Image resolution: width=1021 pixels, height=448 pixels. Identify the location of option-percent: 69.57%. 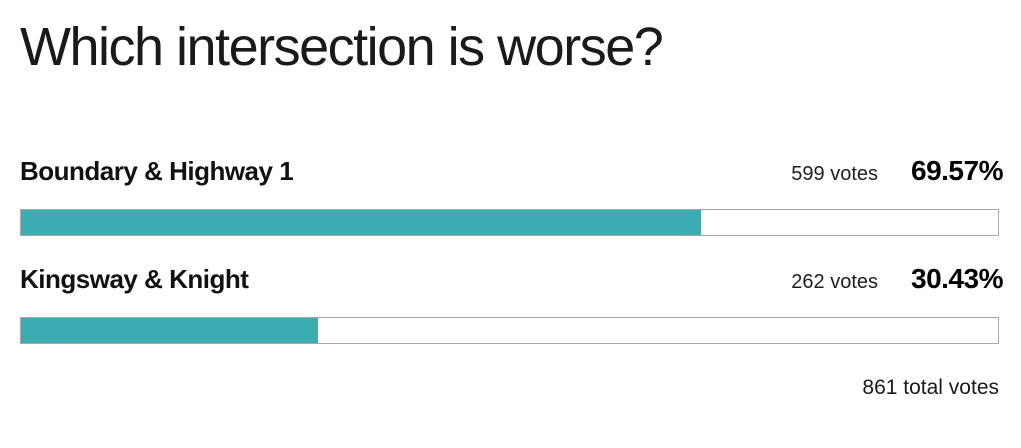
(957, 170).